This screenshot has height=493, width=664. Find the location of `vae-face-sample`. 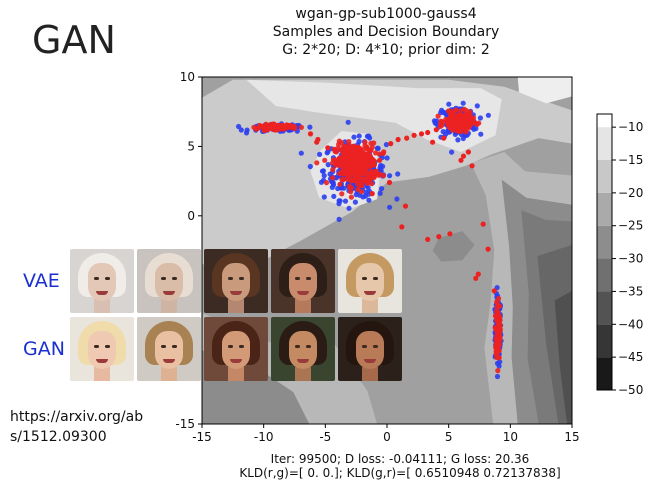

vae-face-sample is located at coordinates (236, 281).